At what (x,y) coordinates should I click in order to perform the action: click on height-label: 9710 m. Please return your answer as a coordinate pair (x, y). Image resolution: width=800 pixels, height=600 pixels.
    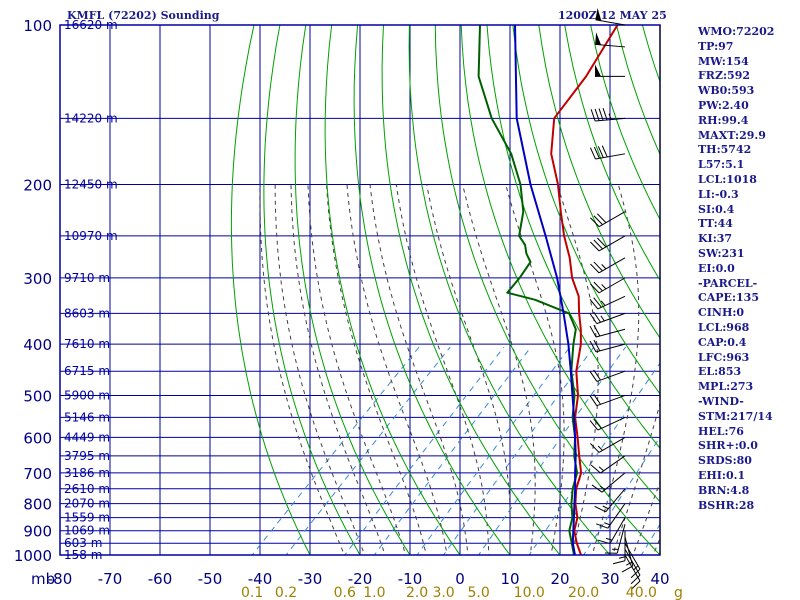
    Looking at the image, I should click on (87, 278).